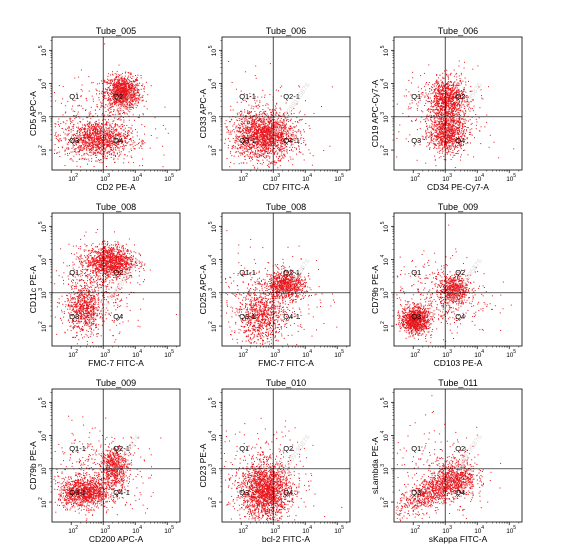  I want to click on x-tick-label: 10, so click(242, 179).